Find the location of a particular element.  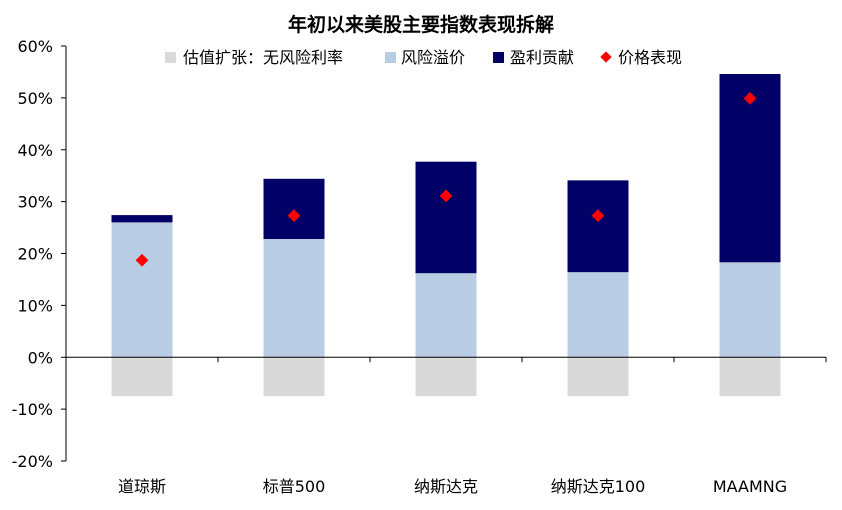

legend-marker-price is located at coordinates (606, 57).